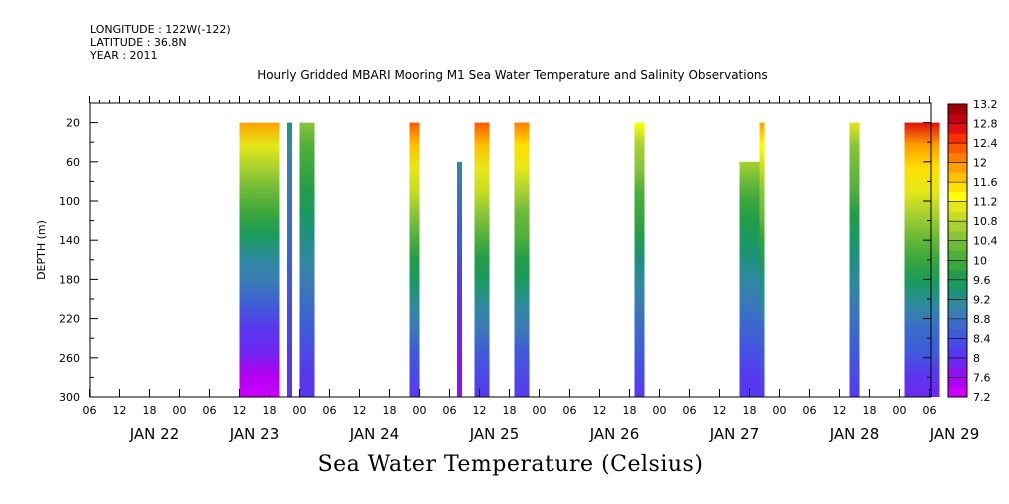 The height and width of the screenshot is (504, 1009). What do you see at coordinates (41, 250) in the screenshot?
I see `y-axis-label: DEPTH (m)` at bounding box center [41, 250].